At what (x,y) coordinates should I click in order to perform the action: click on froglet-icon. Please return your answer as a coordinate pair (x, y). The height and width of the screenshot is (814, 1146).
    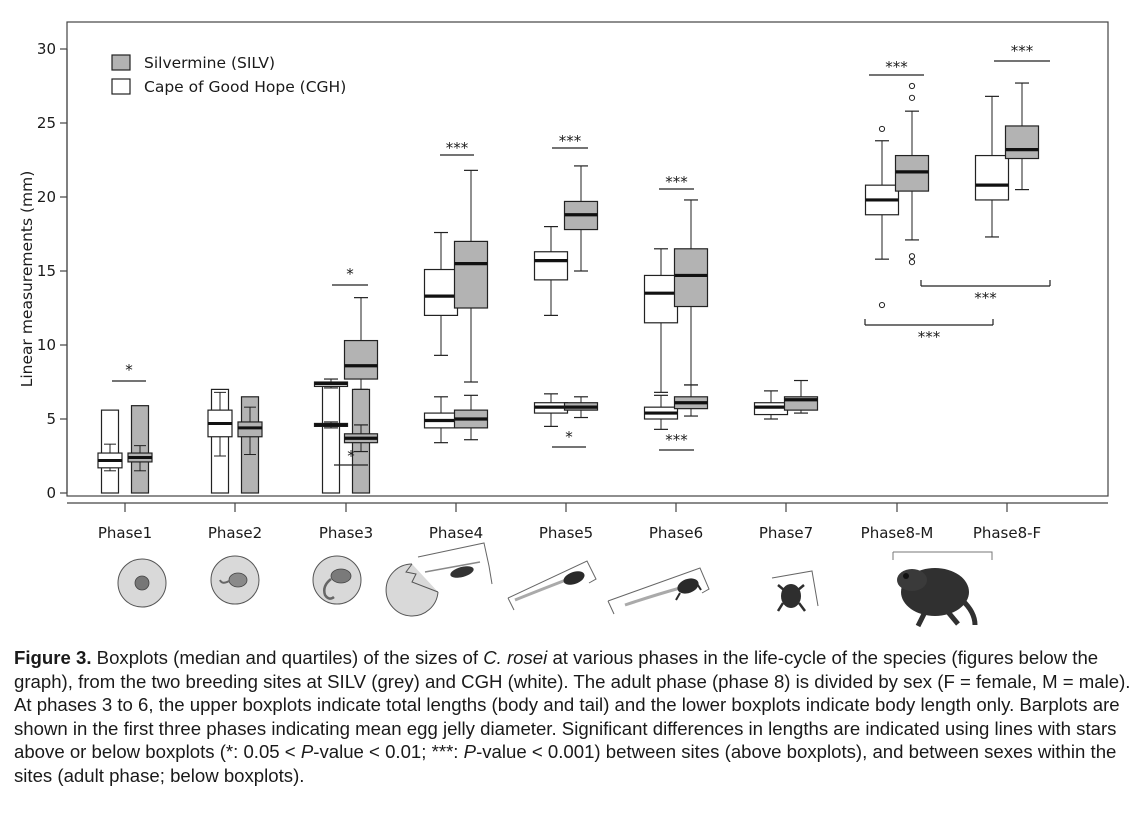
    Looking at the image, I should click on (795, 591).